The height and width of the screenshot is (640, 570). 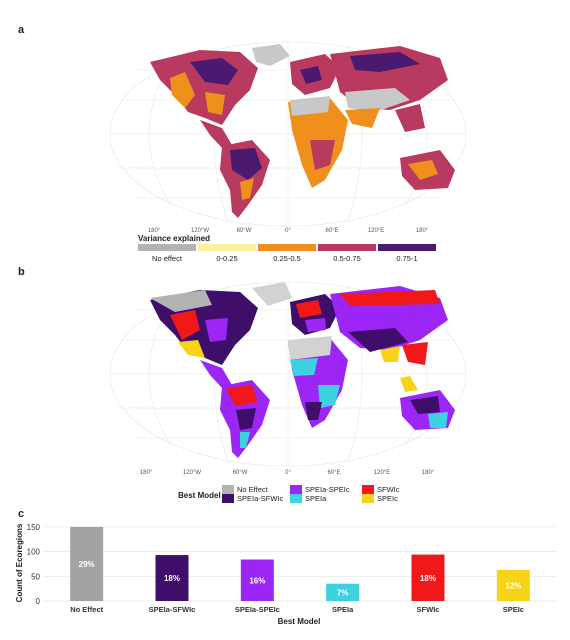 I want to click on y-tick-label-1: 50, so click(x=35, y=576).